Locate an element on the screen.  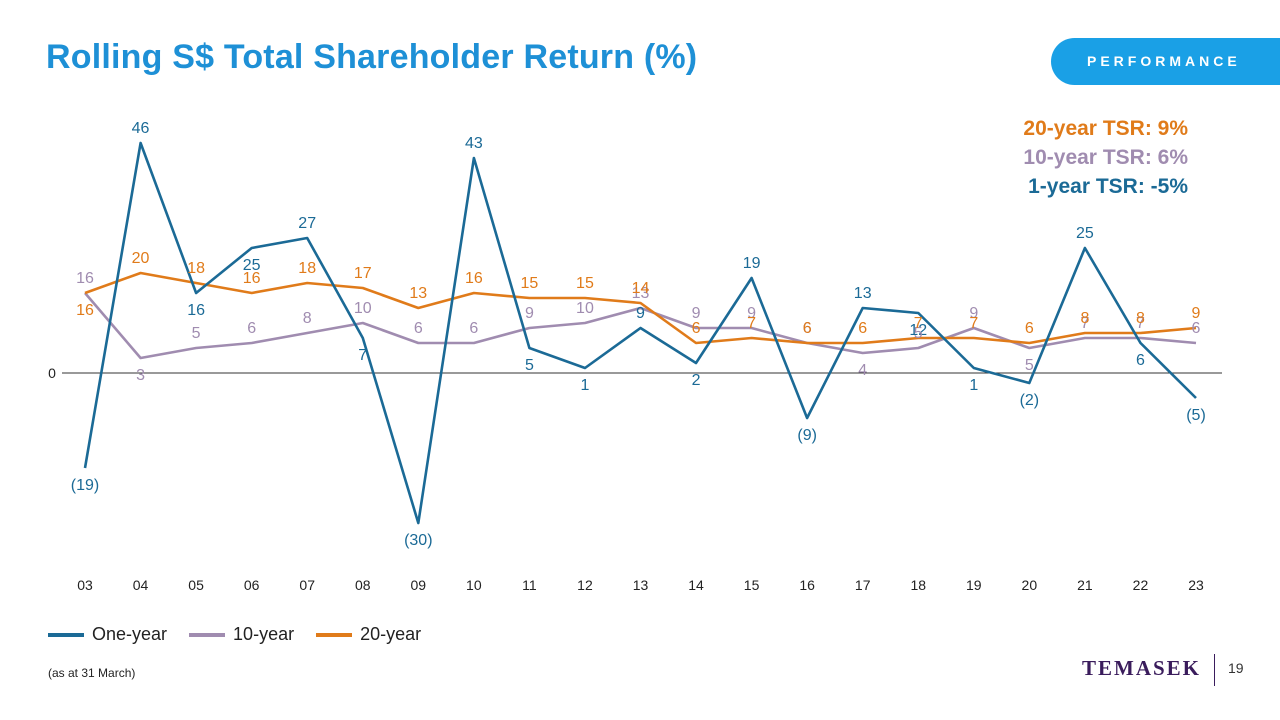
data-label-one-year-18: 12 is located at coordinates (918, 330).